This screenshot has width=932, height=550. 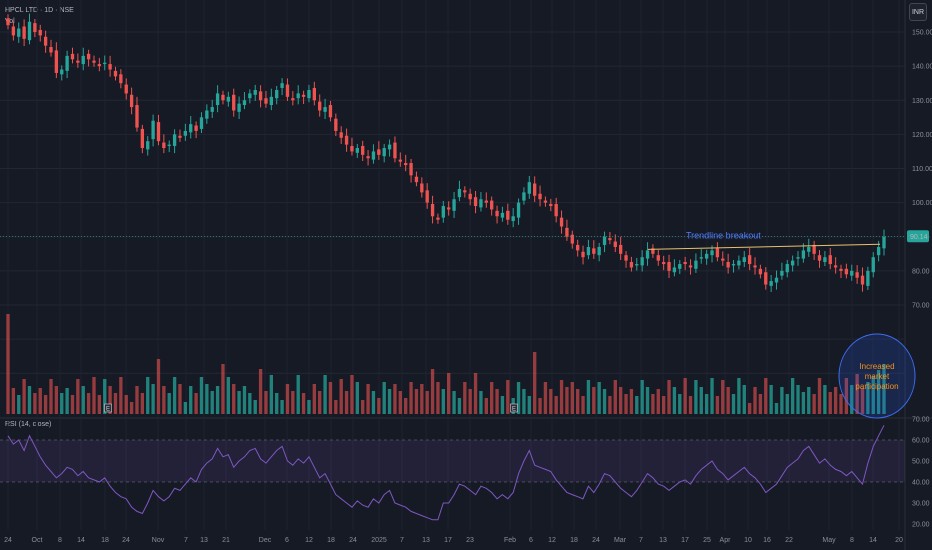 I want to click on time-tick-label: 13, so click(x=204, y=540).